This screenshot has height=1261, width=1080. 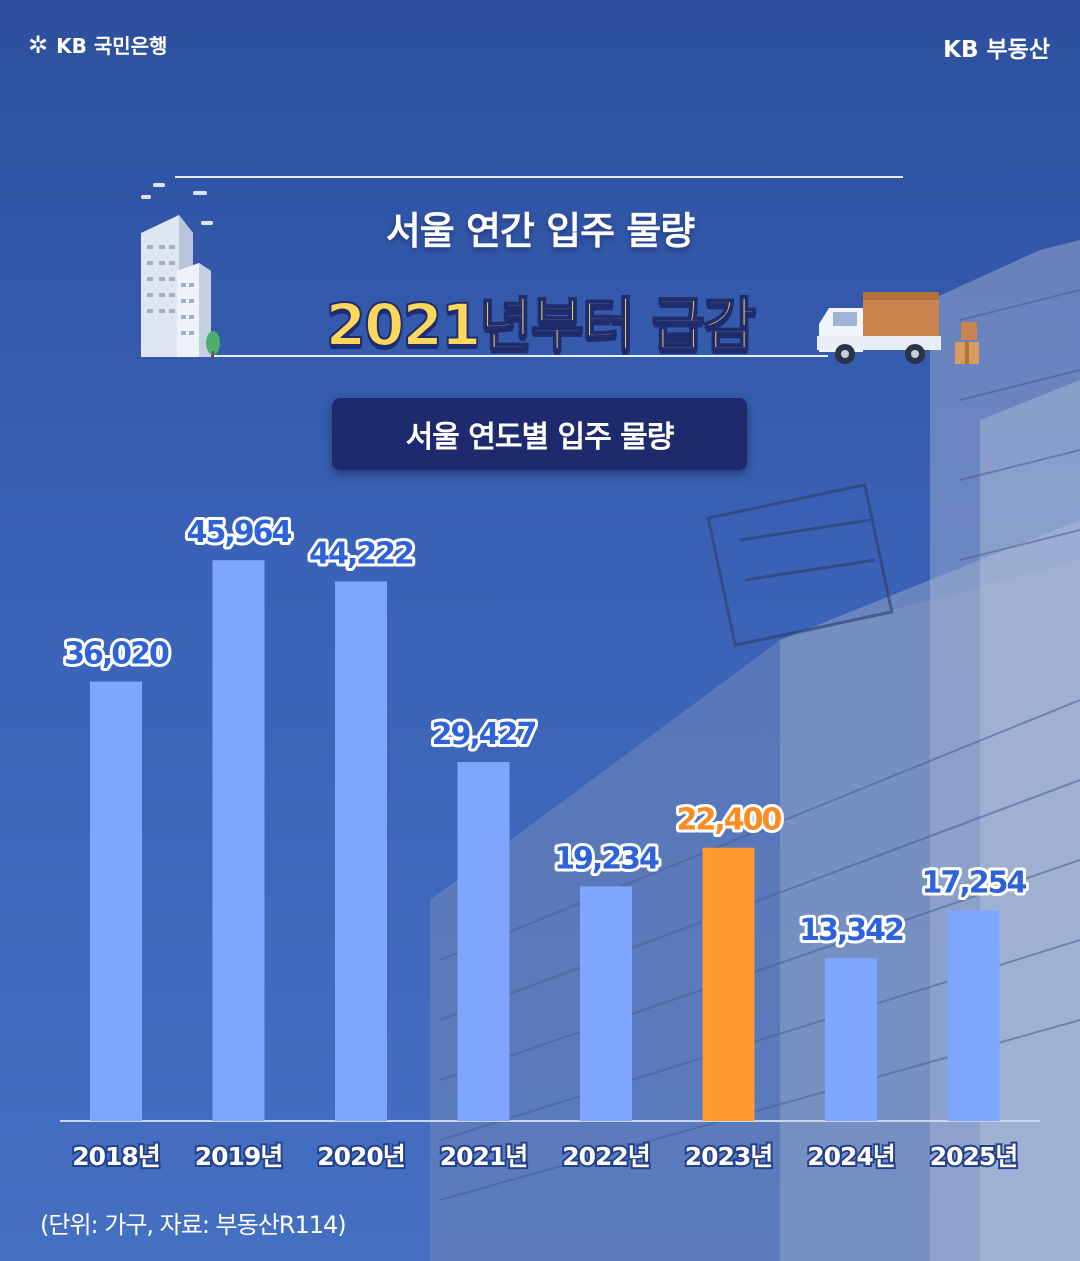 What do you see at coordinates (239, 1156) in the screenshot?
I see `x-tick-label: 2019년` at bounding box center [239, 1156].